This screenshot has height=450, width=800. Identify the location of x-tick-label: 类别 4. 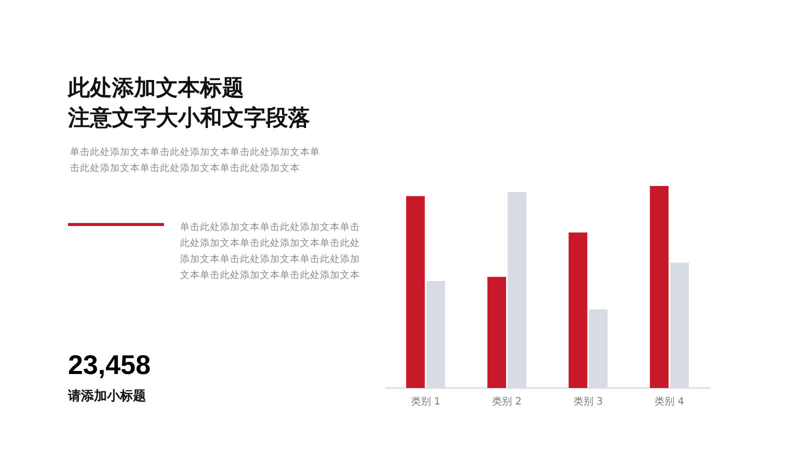
(669, 402).